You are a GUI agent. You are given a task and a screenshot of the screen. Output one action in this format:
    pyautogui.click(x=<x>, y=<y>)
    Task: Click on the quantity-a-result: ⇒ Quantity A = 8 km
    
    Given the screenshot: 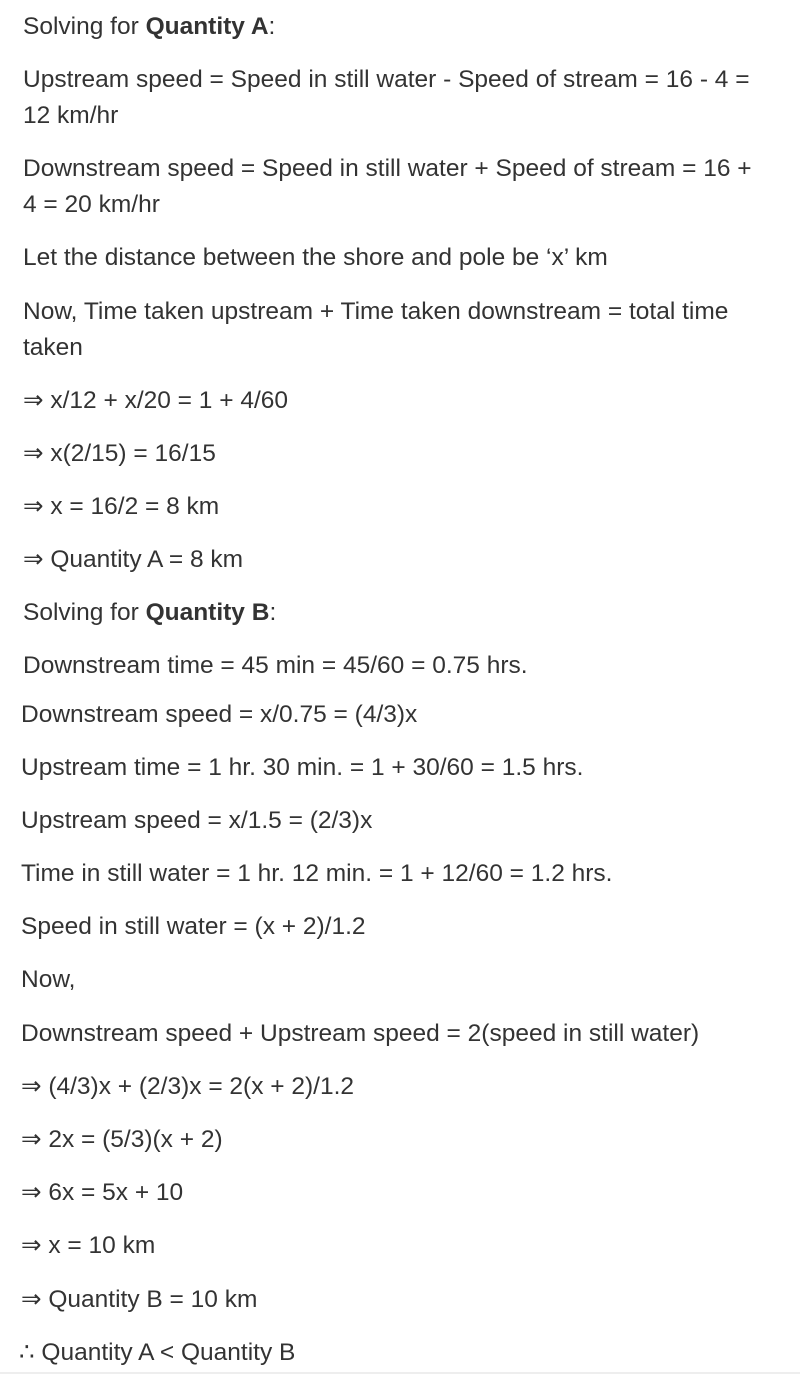 What is the action you would take?
    pyautogui.click(x=133, y=559)
    